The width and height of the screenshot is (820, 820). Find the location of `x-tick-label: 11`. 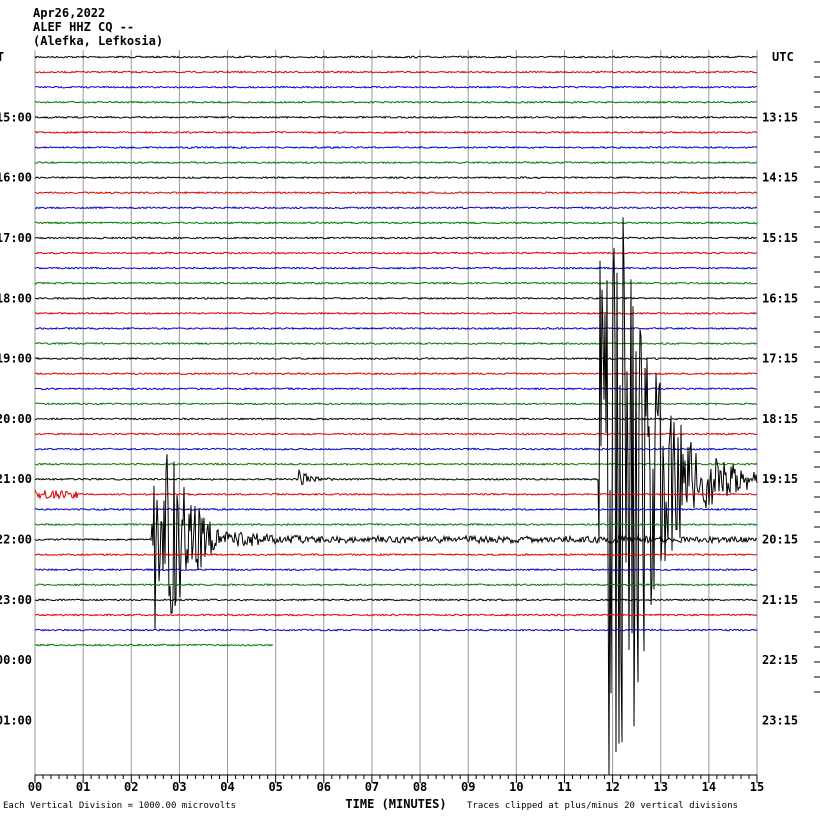

x-tick-label: 11 is located at coordinates (564, 787).